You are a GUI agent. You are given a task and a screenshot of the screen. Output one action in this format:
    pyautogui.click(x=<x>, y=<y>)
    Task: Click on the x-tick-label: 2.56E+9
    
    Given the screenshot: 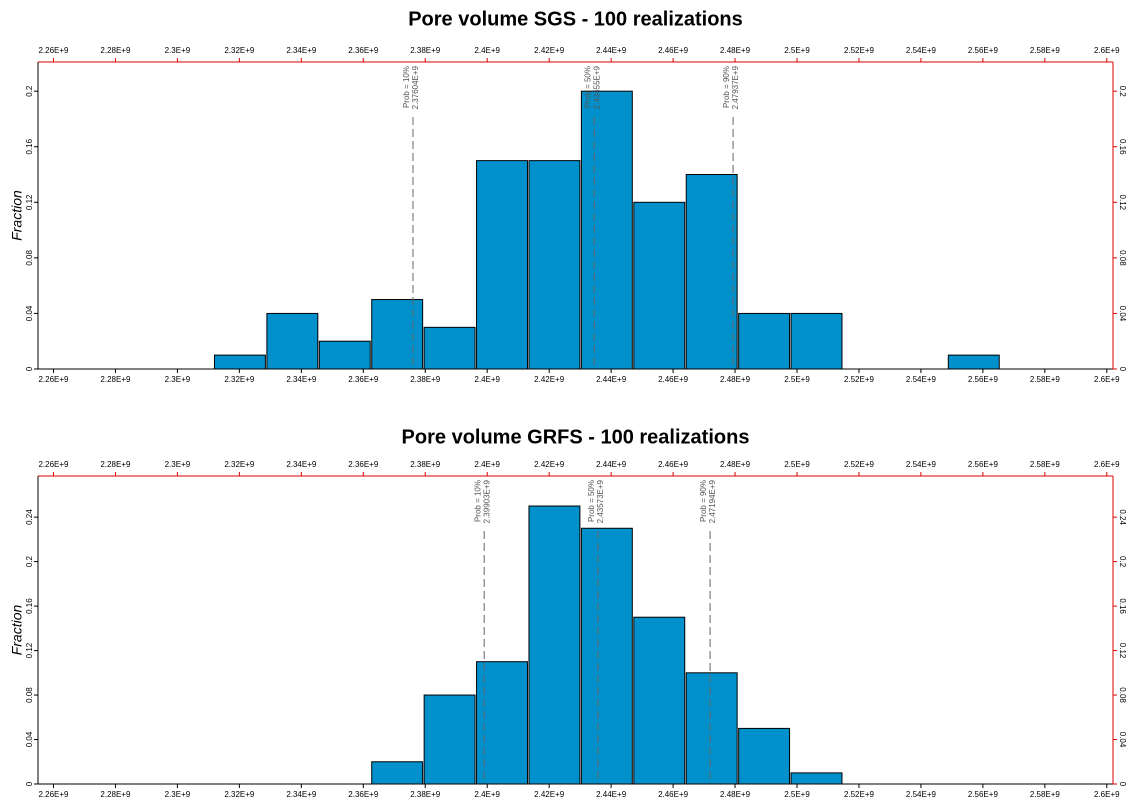 What is the action you would take?
    pyautogui.click(x=983, y=379)
    